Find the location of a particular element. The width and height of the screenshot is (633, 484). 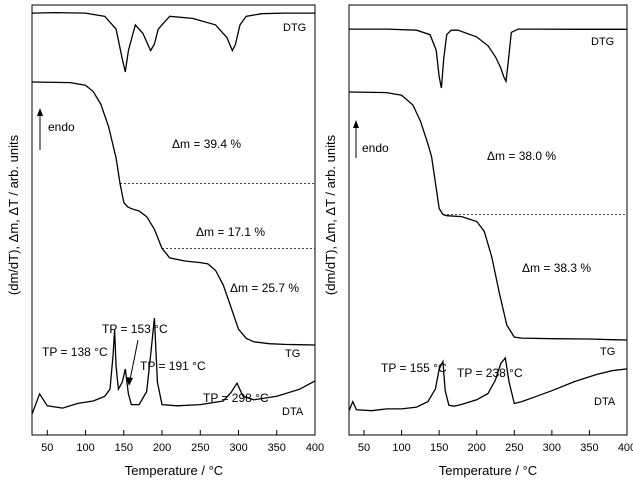

right-x-tick-label: 100 is located at coordinates (401, 448).